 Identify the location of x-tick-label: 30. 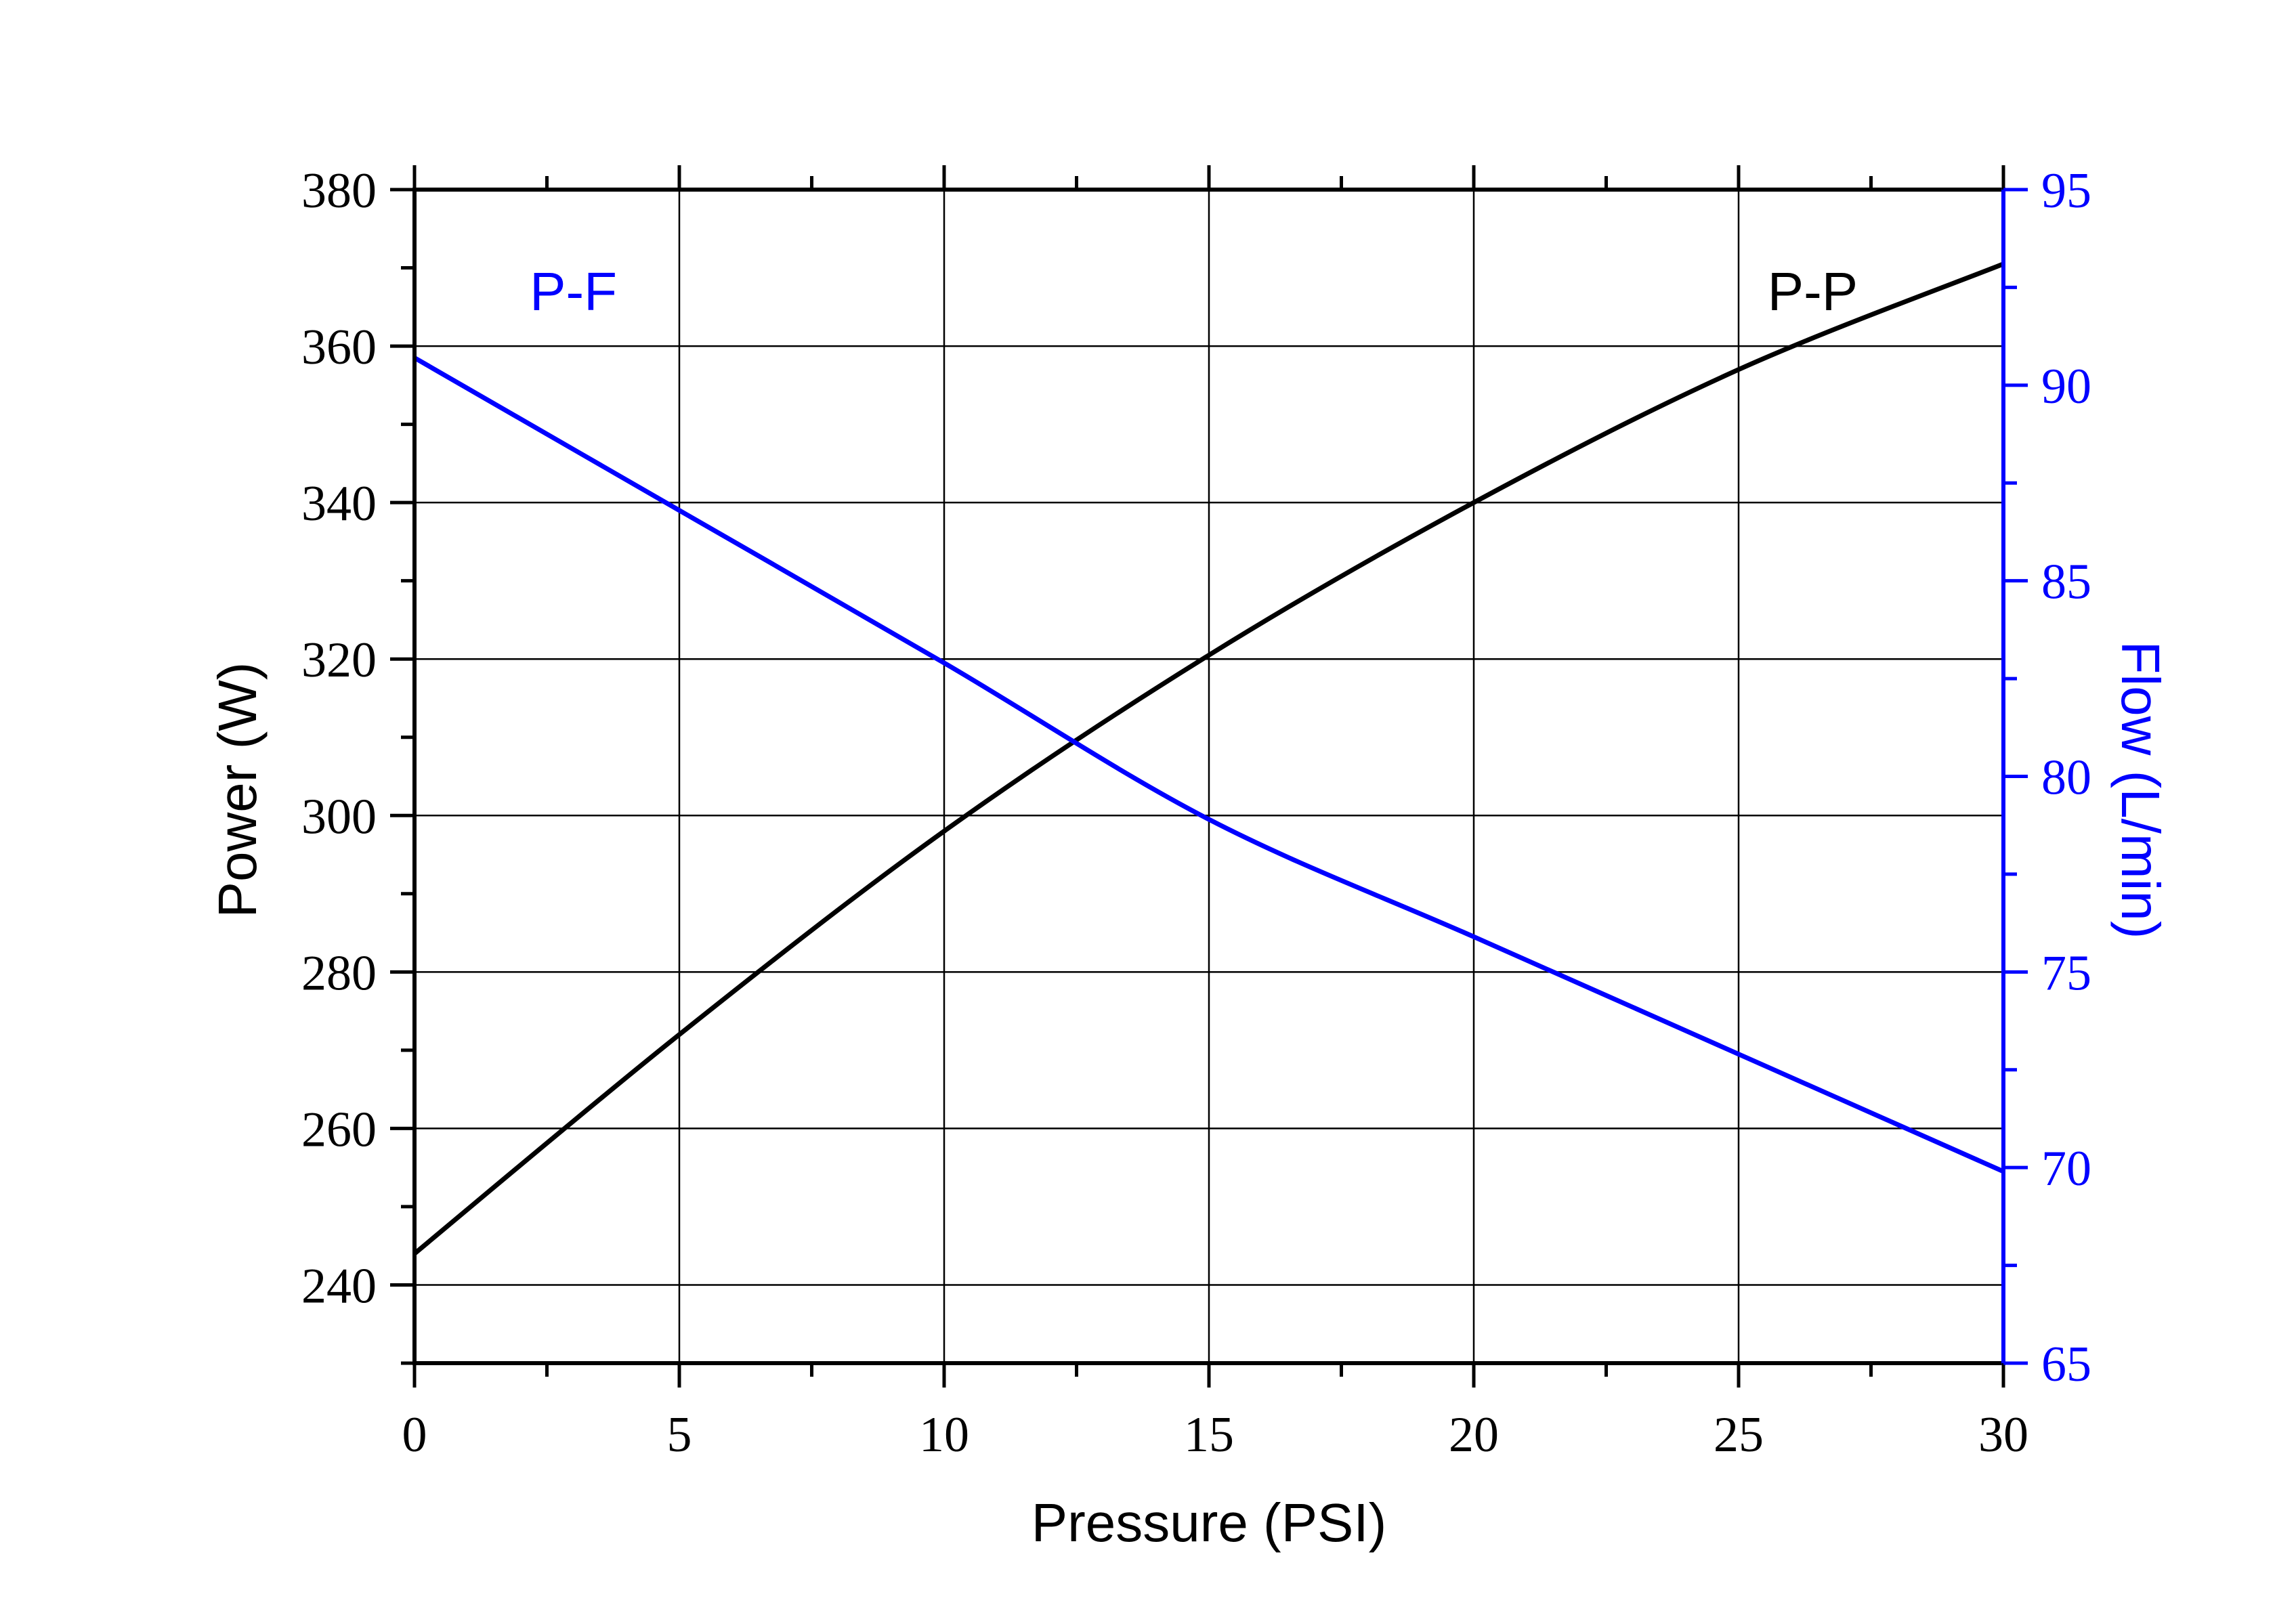
(2003, 1435).